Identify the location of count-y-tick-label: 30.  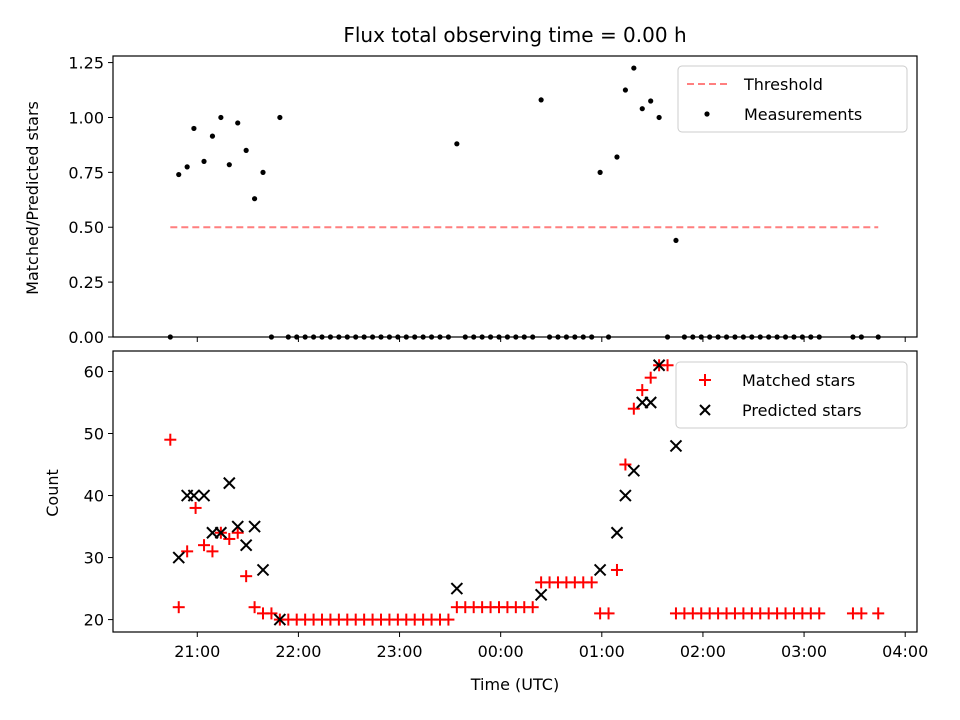
(94, 558).